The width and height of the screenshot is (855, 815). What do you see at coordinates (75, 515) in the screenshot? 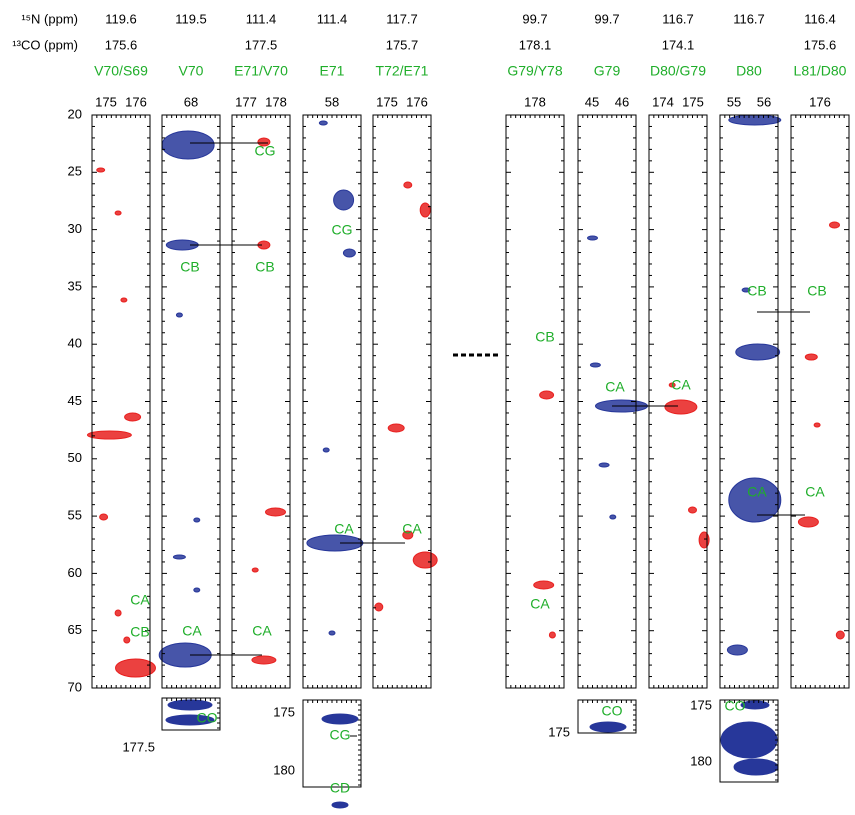
I see `y-tick-label: 55` at bounding box center [75, 515].